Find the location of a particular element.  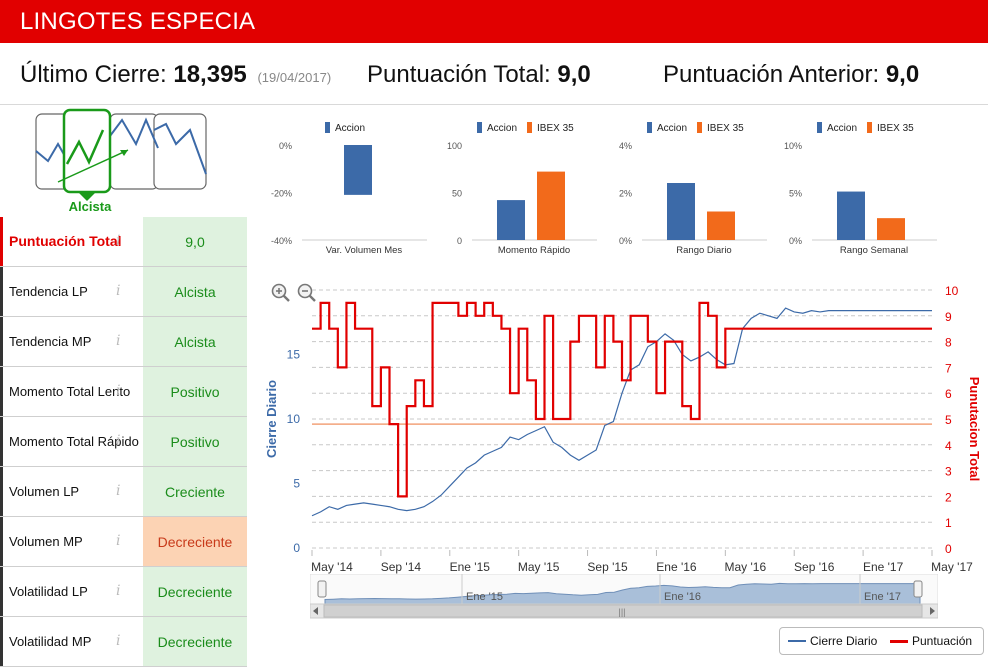

zoom-out-icon is located at coordinates (307, 293).